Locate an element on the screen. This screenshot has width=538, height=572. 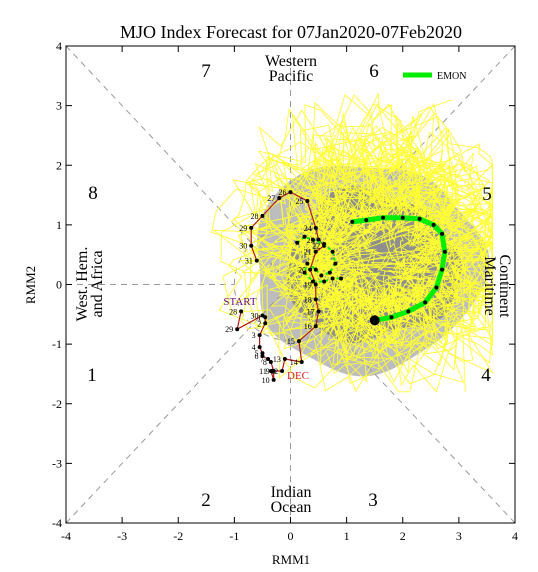
start-label: START is located at coordinates (240, 302).